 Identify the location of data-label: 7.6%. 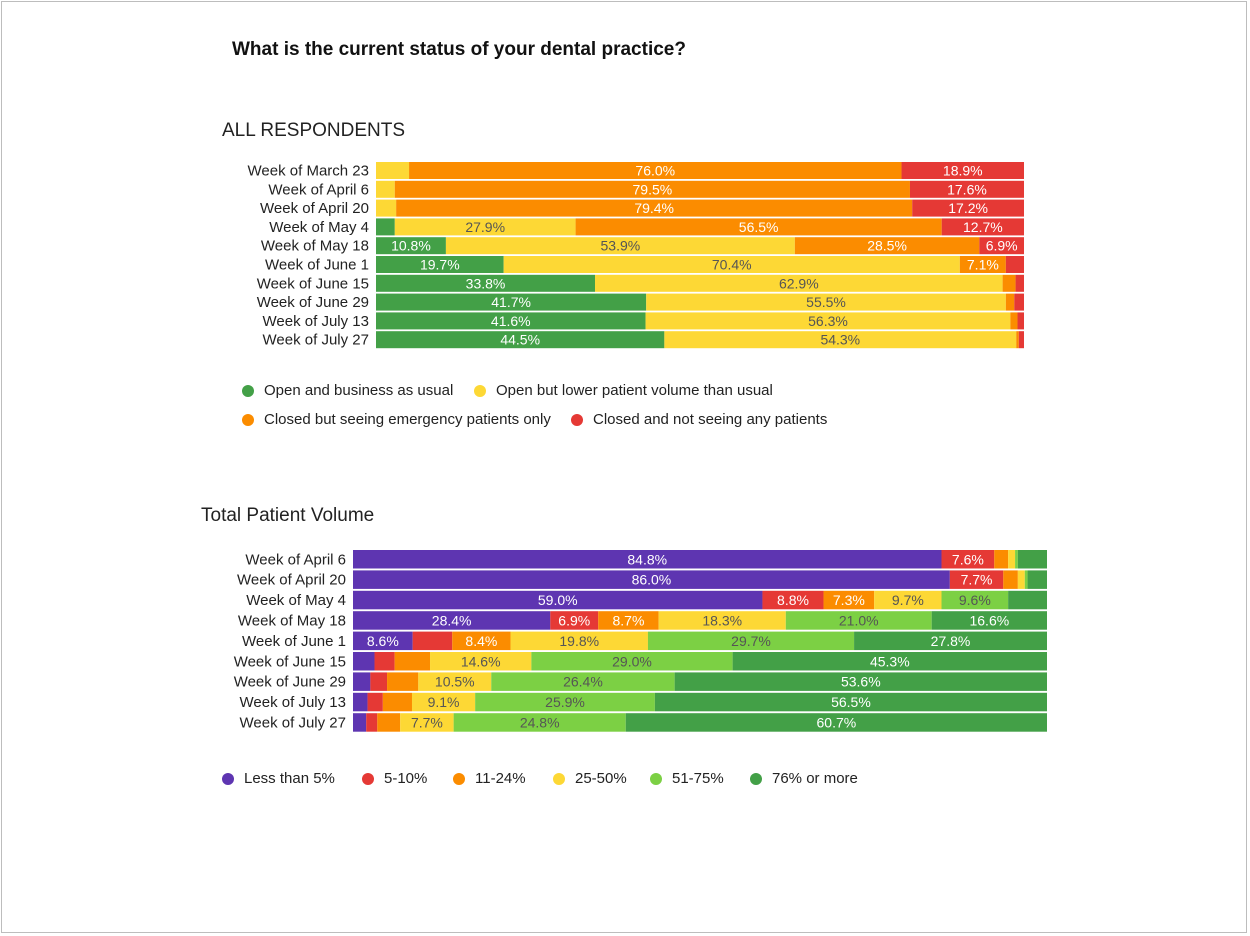
(968, 559).